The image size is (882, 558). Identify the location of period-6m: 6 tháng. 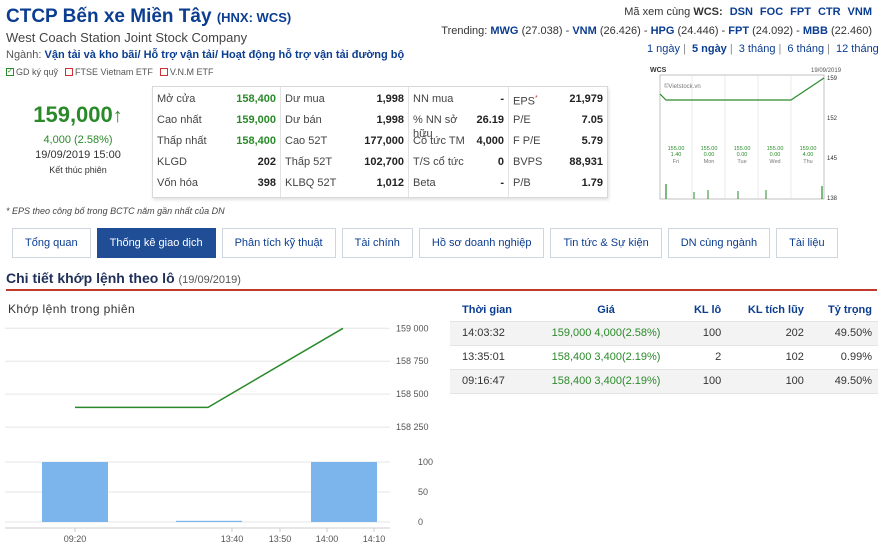
(806, 49).